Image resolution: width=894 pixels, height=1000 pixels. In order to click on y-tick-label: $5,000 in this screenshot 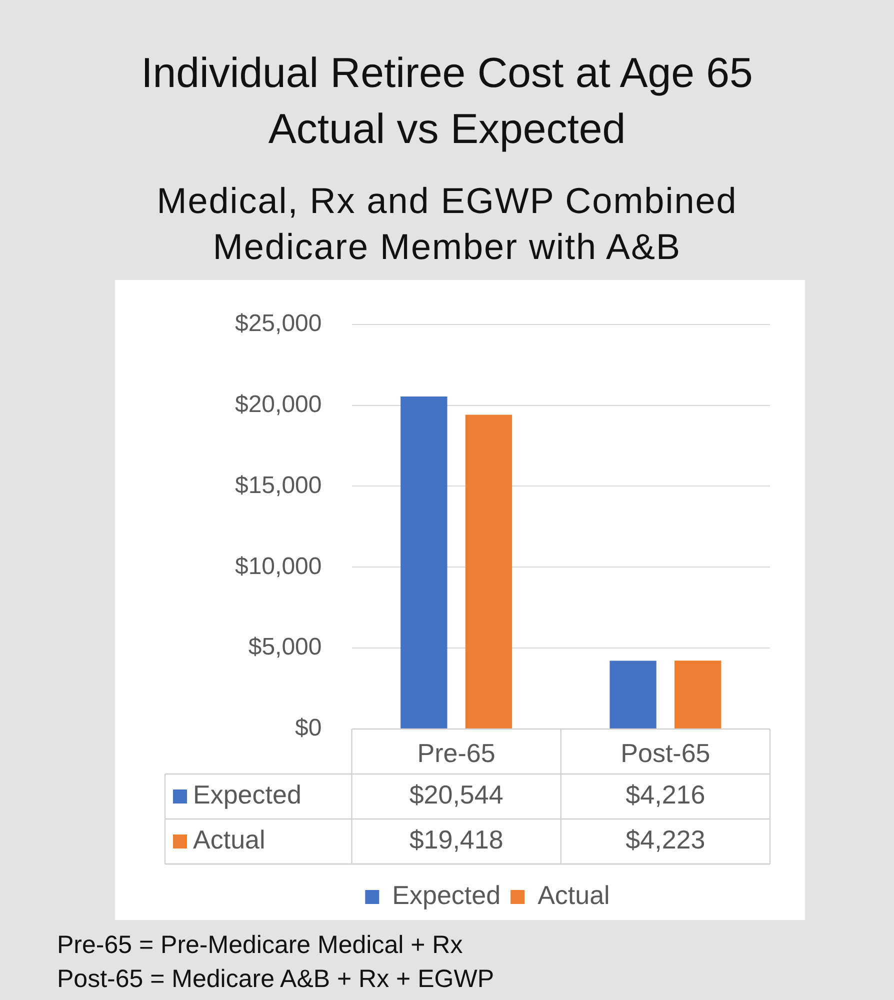, I will do `click(285, 647)`.